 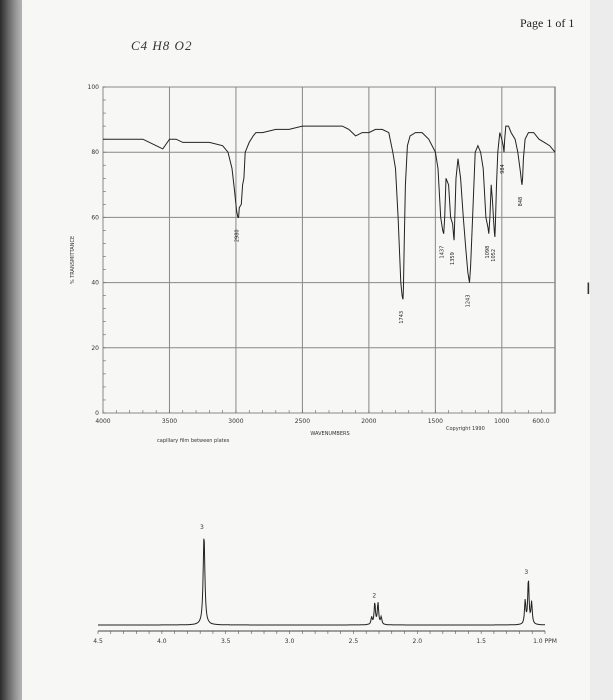 I want to click on ir-peak-label-4: 1243, so click(x=469, y=301).